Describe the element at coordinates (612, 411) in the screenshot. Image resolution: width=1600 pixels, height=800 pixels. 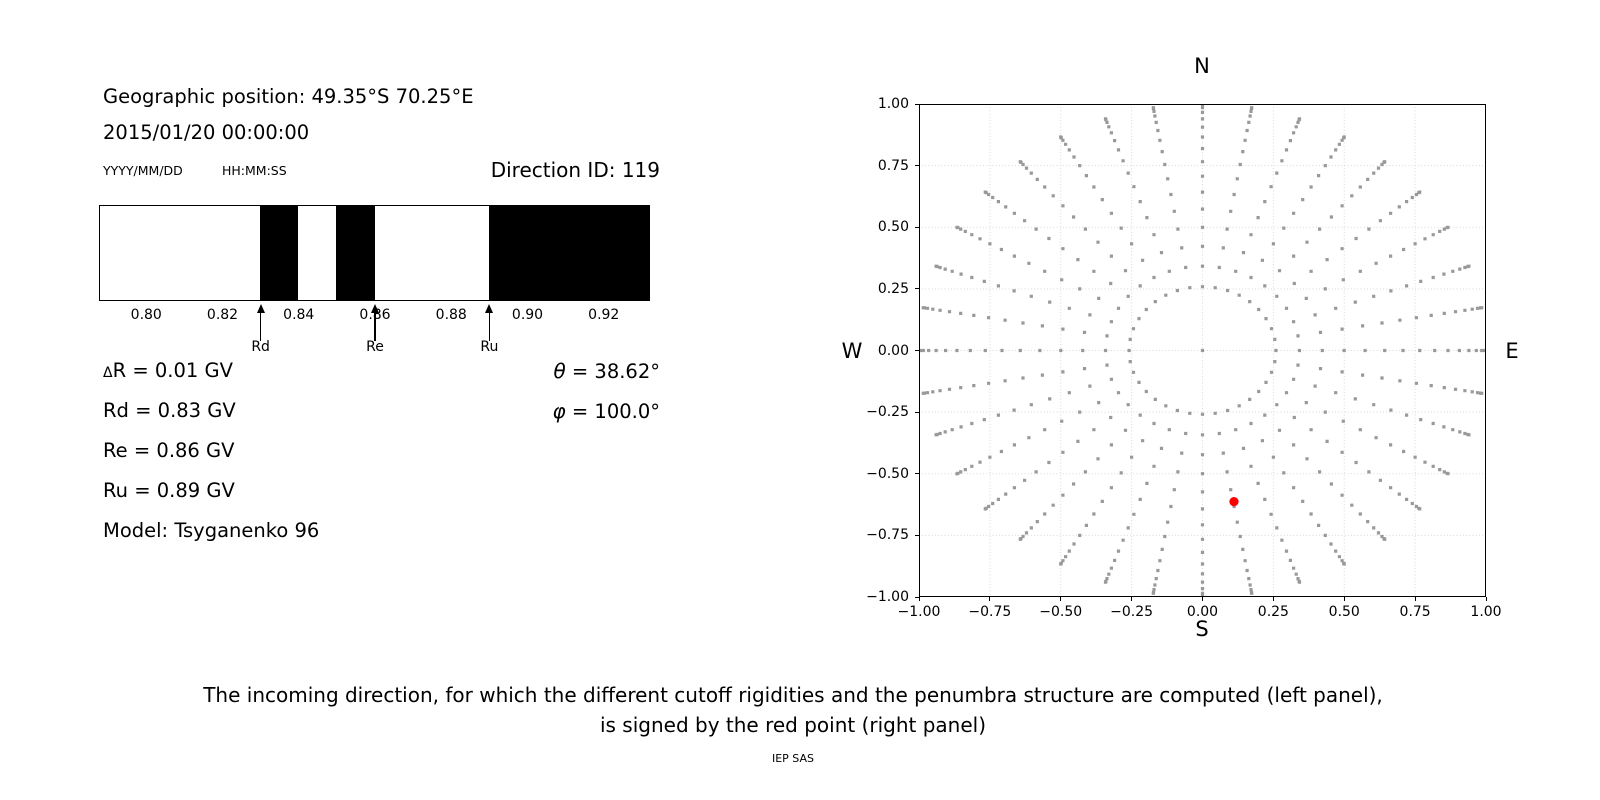
I see `phi-value: = 100.0°` at that location.